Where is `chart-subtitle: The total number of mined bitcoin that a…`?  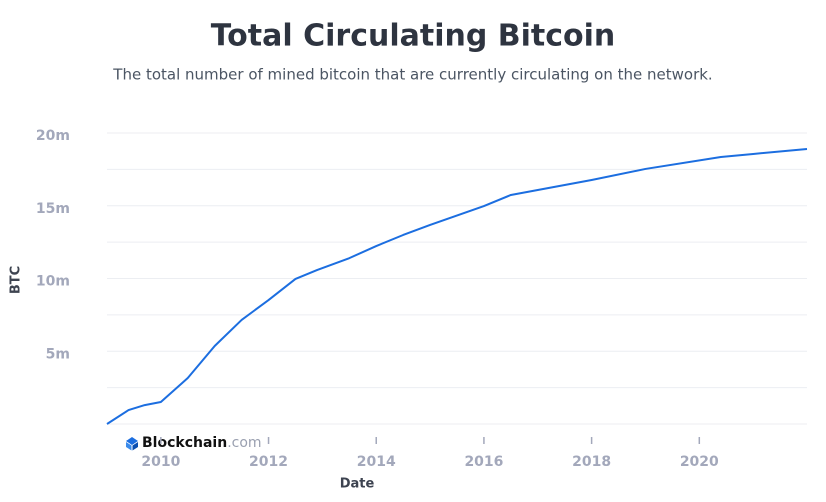
chart-subtitle: The total number of mined bitcoin that a… is located at coordinates (412, 75).